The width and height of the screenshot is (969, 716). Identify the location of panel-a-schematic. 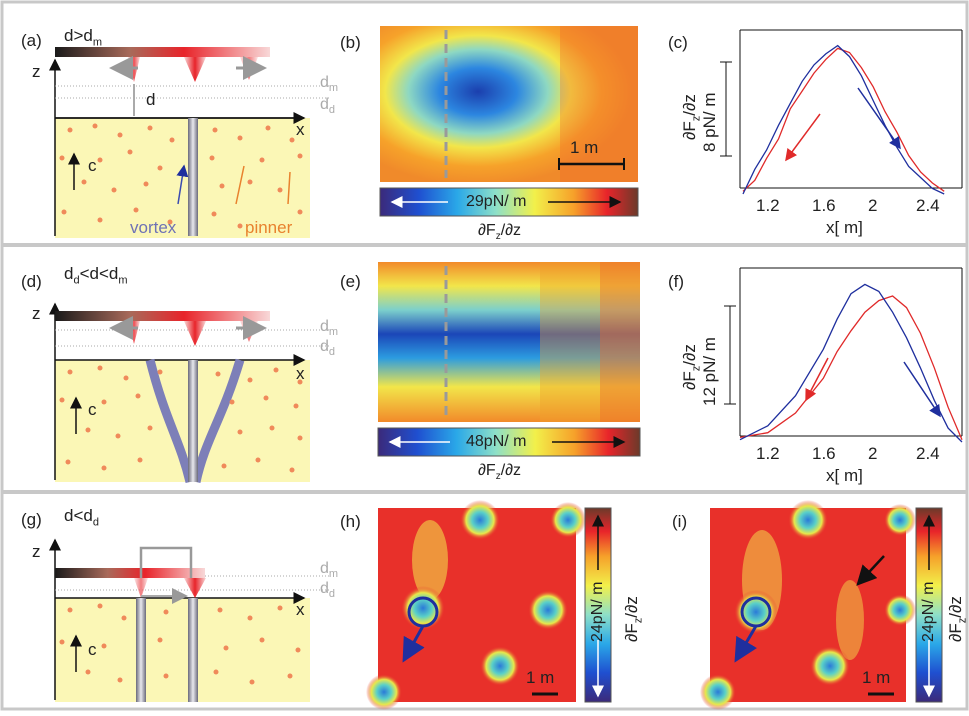
(189, 142).